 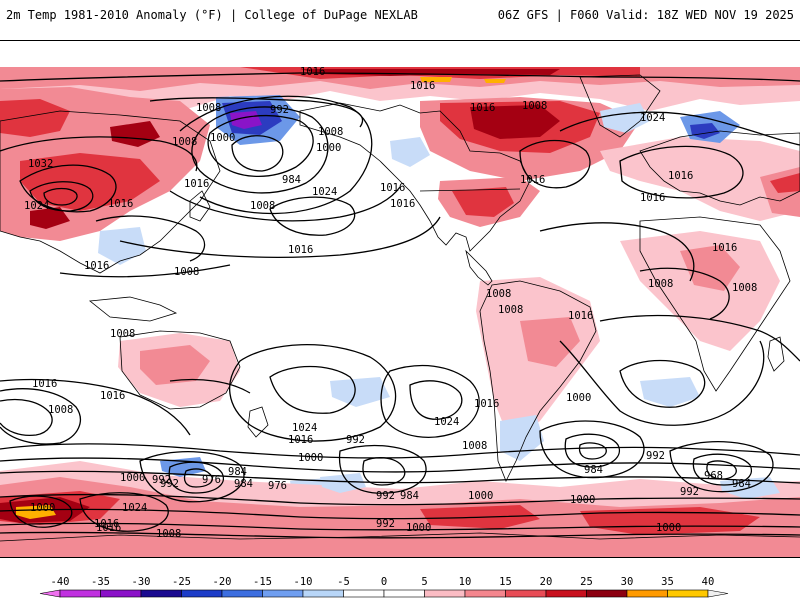 I want to click on colorbar-tick-label: -10, so click(x=303, y=582).